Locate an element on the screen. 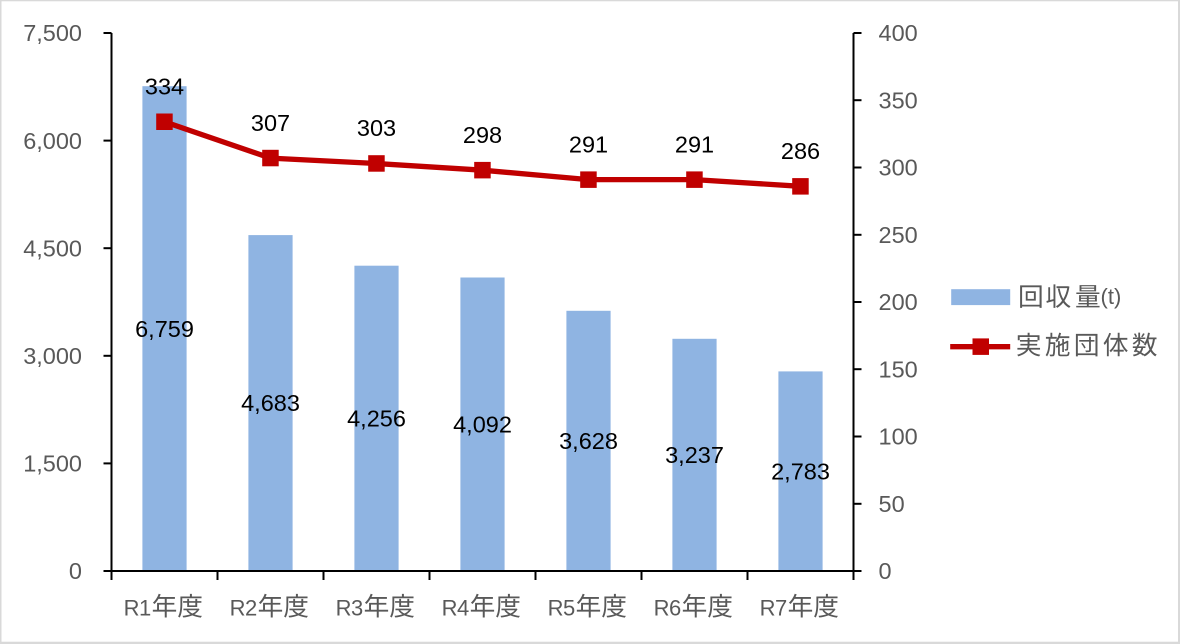 The height and width of the screenshot is (644, 1180). svg-text: R3 is located at coordinates (349, 608).